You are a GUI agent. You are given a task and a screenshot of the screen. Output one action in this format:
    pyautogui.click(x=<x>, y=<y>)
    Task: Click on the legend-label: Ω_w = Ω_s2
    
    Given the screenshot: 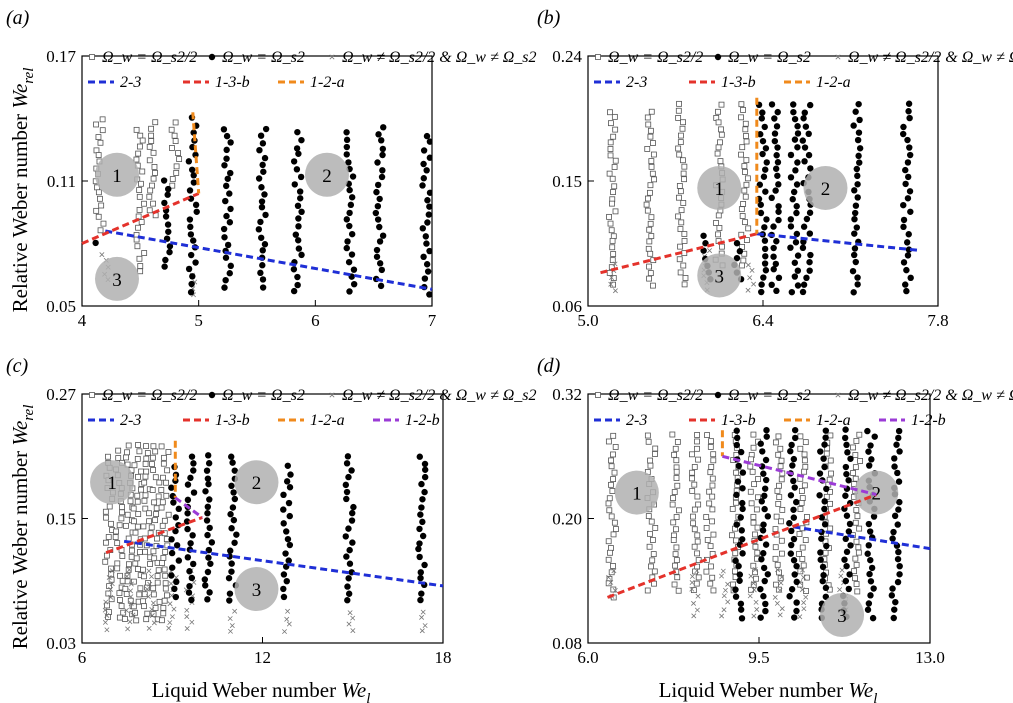 What is the action you would take?
    pyautogui.click(x=263, y=395)
    